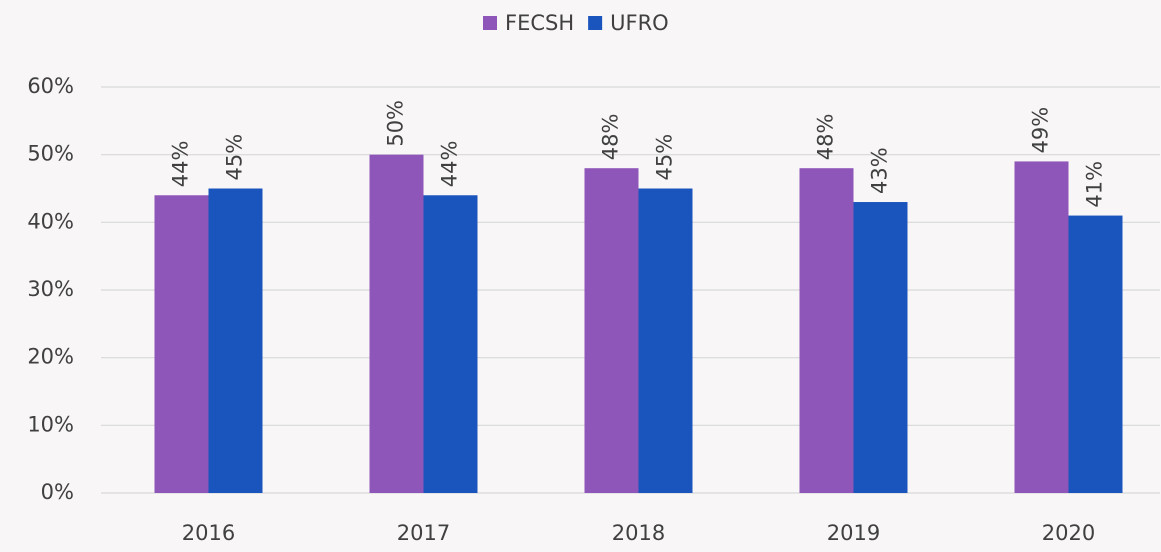  I want to click on y-tick-label: 20%, so click(50, 357).